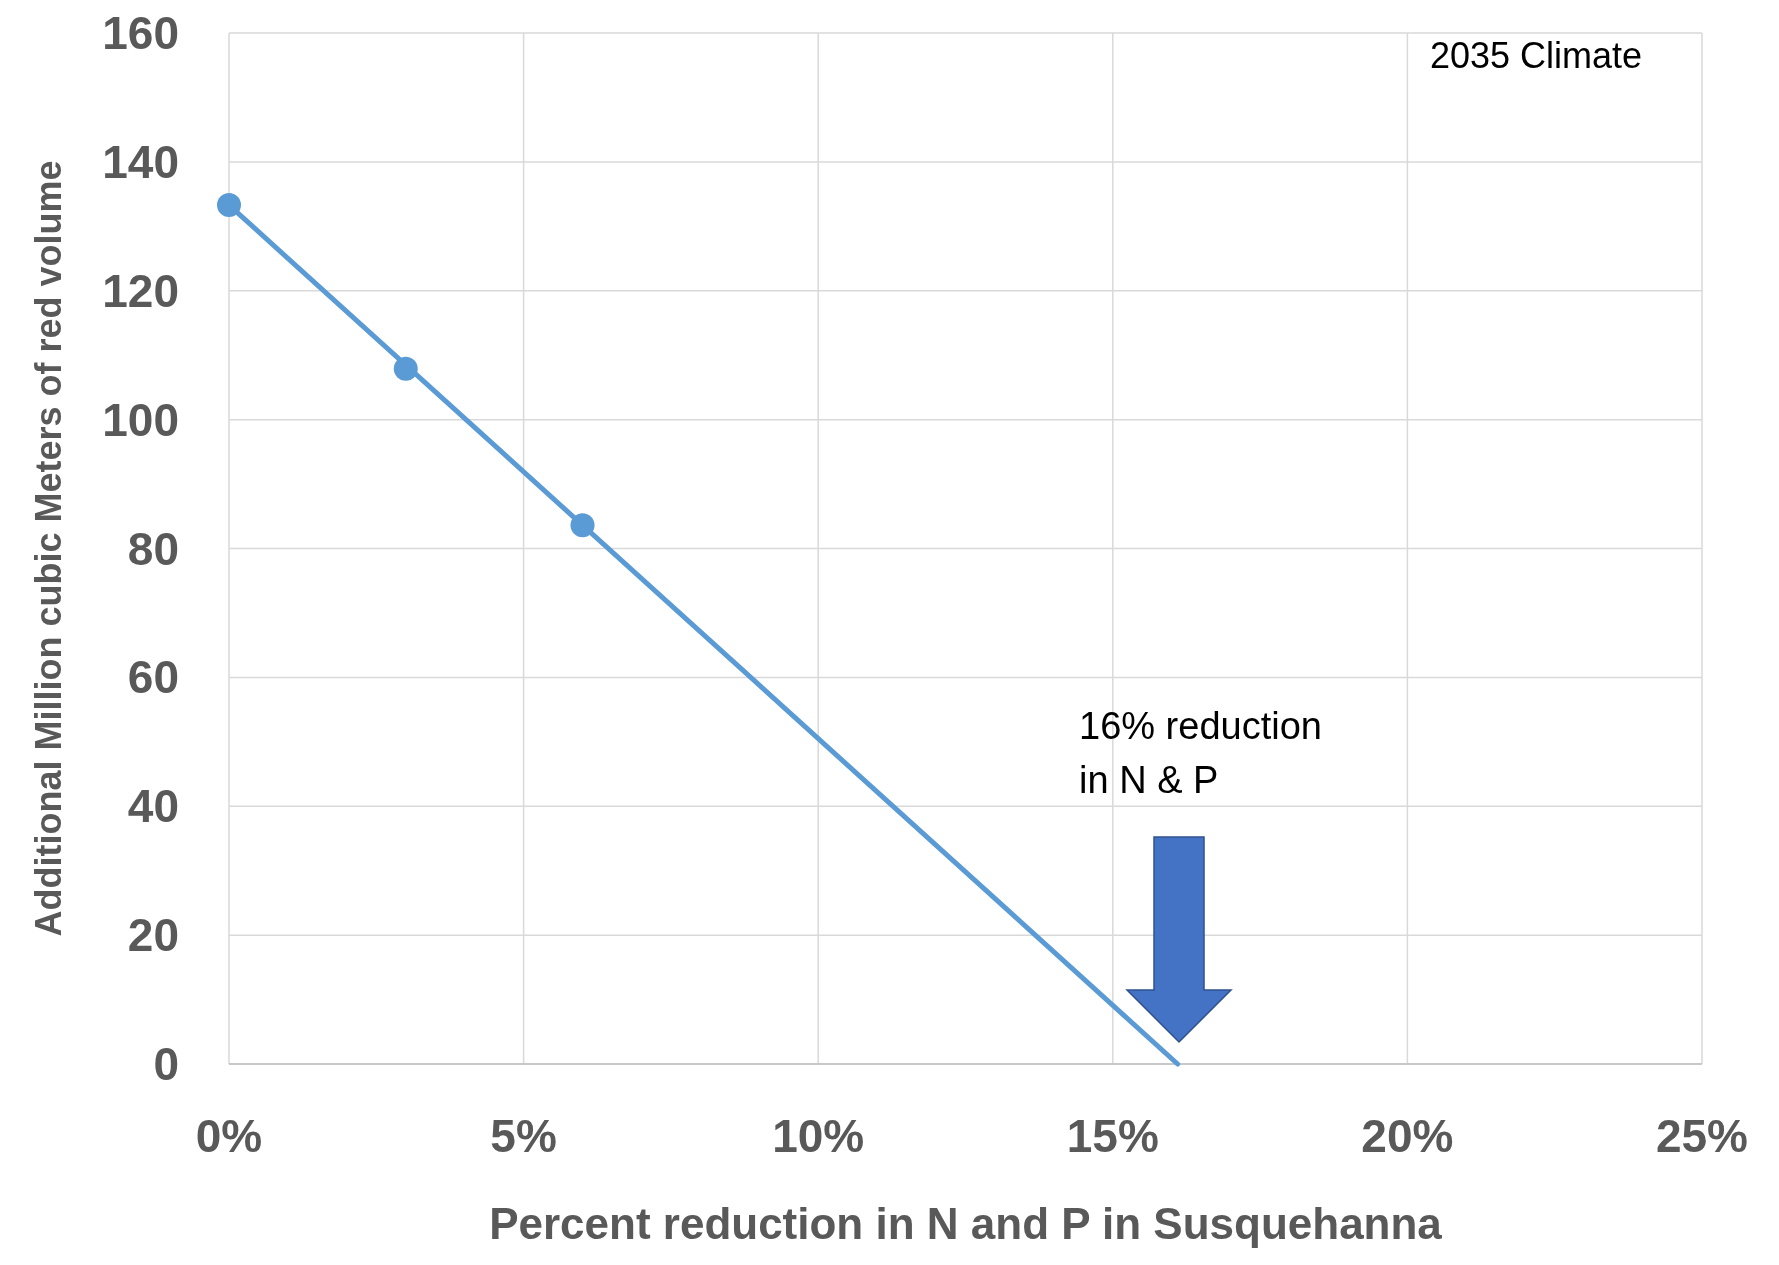 This screenshot has width=1779, height=1265. Describe the element at coordinates (140, 419) in the screenshot. I see `y-tick-label: 100` at that location.